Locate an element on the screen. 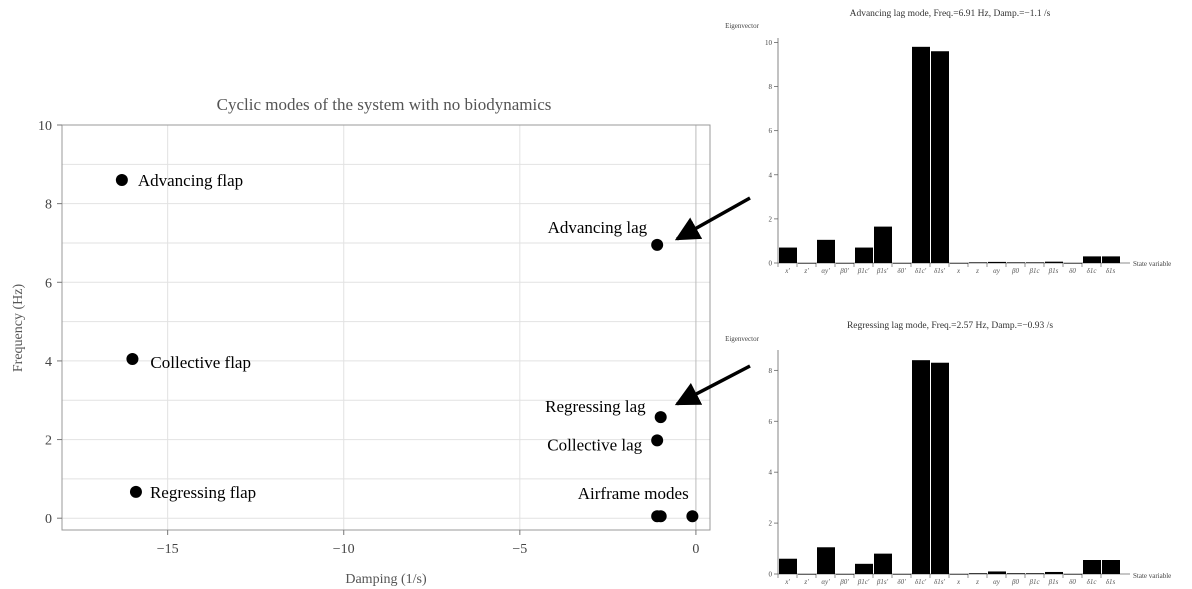  y-tick-label: 6 is located at coordinates (48, 283).